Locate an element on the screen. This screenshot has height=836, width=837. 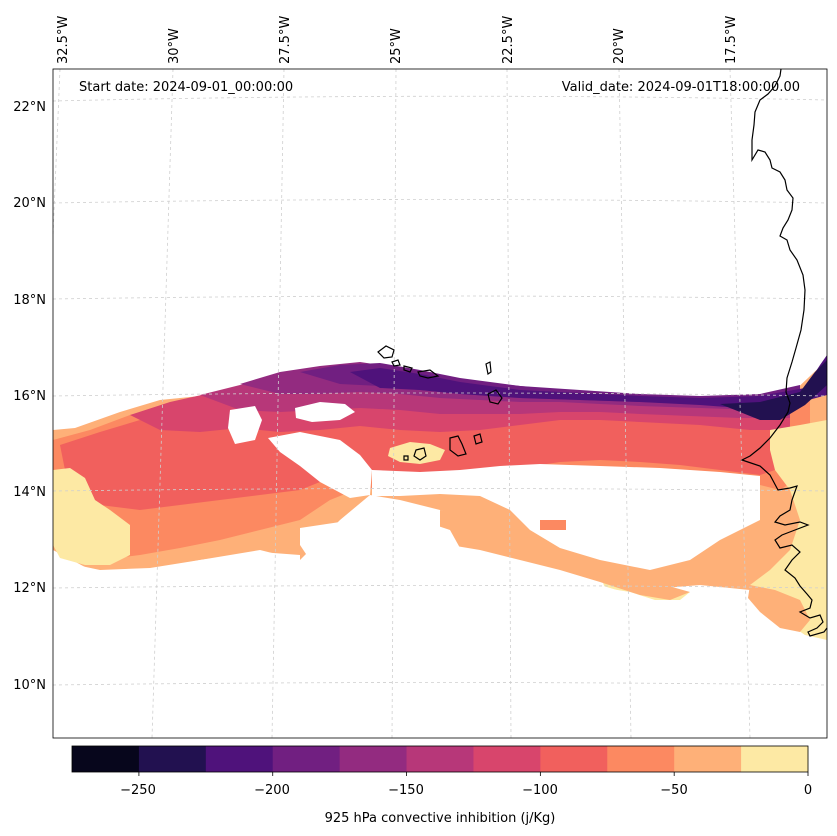
contour-light-south is located at coordinates (565, 555).